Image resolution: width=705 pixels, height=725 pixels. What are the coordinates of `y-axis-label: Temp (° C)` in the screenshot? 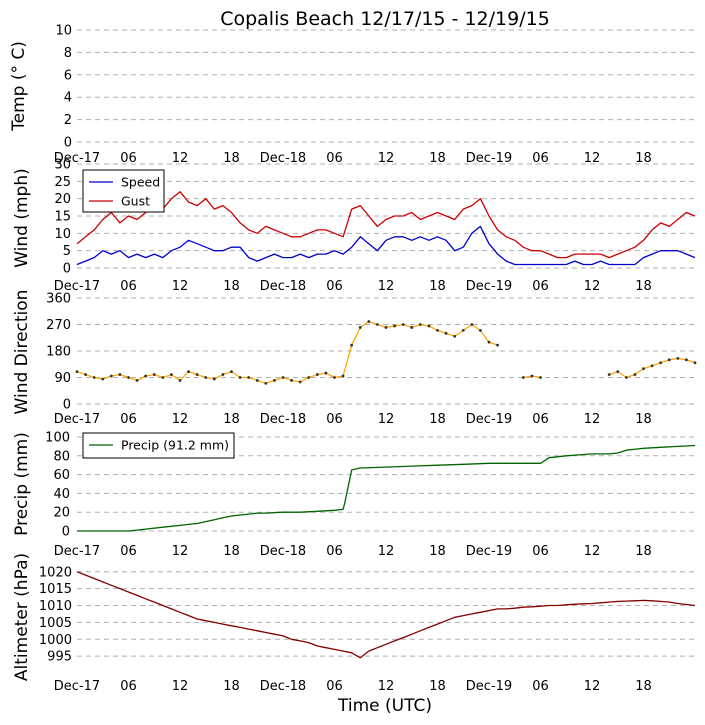 It's located at (19, 86).